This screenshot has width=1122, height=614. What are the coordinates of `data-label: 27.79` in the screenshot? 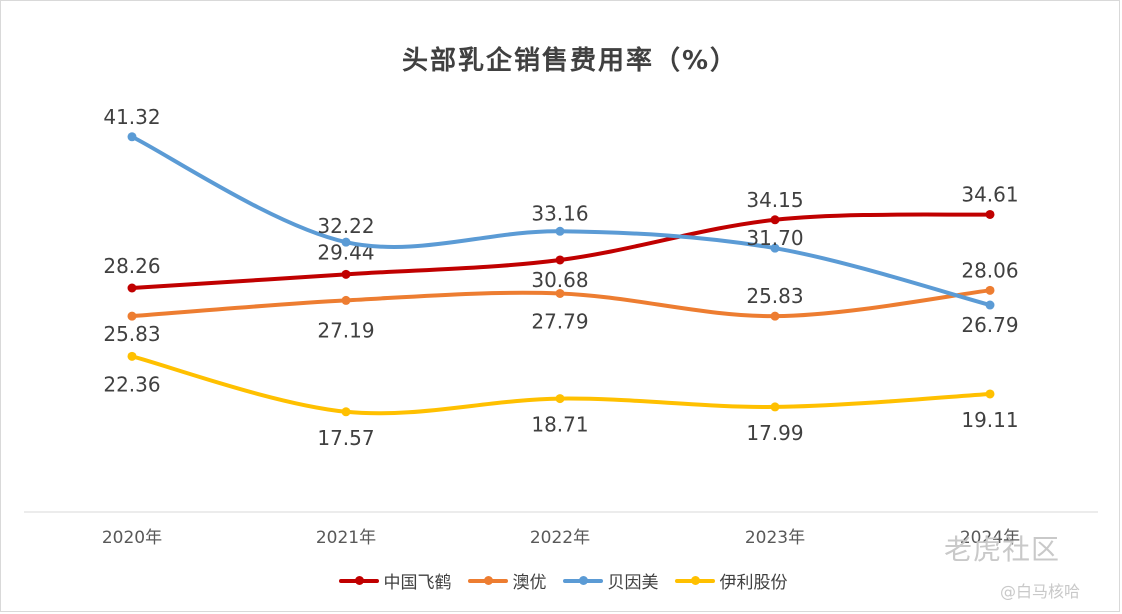 It's located at (559, 321).